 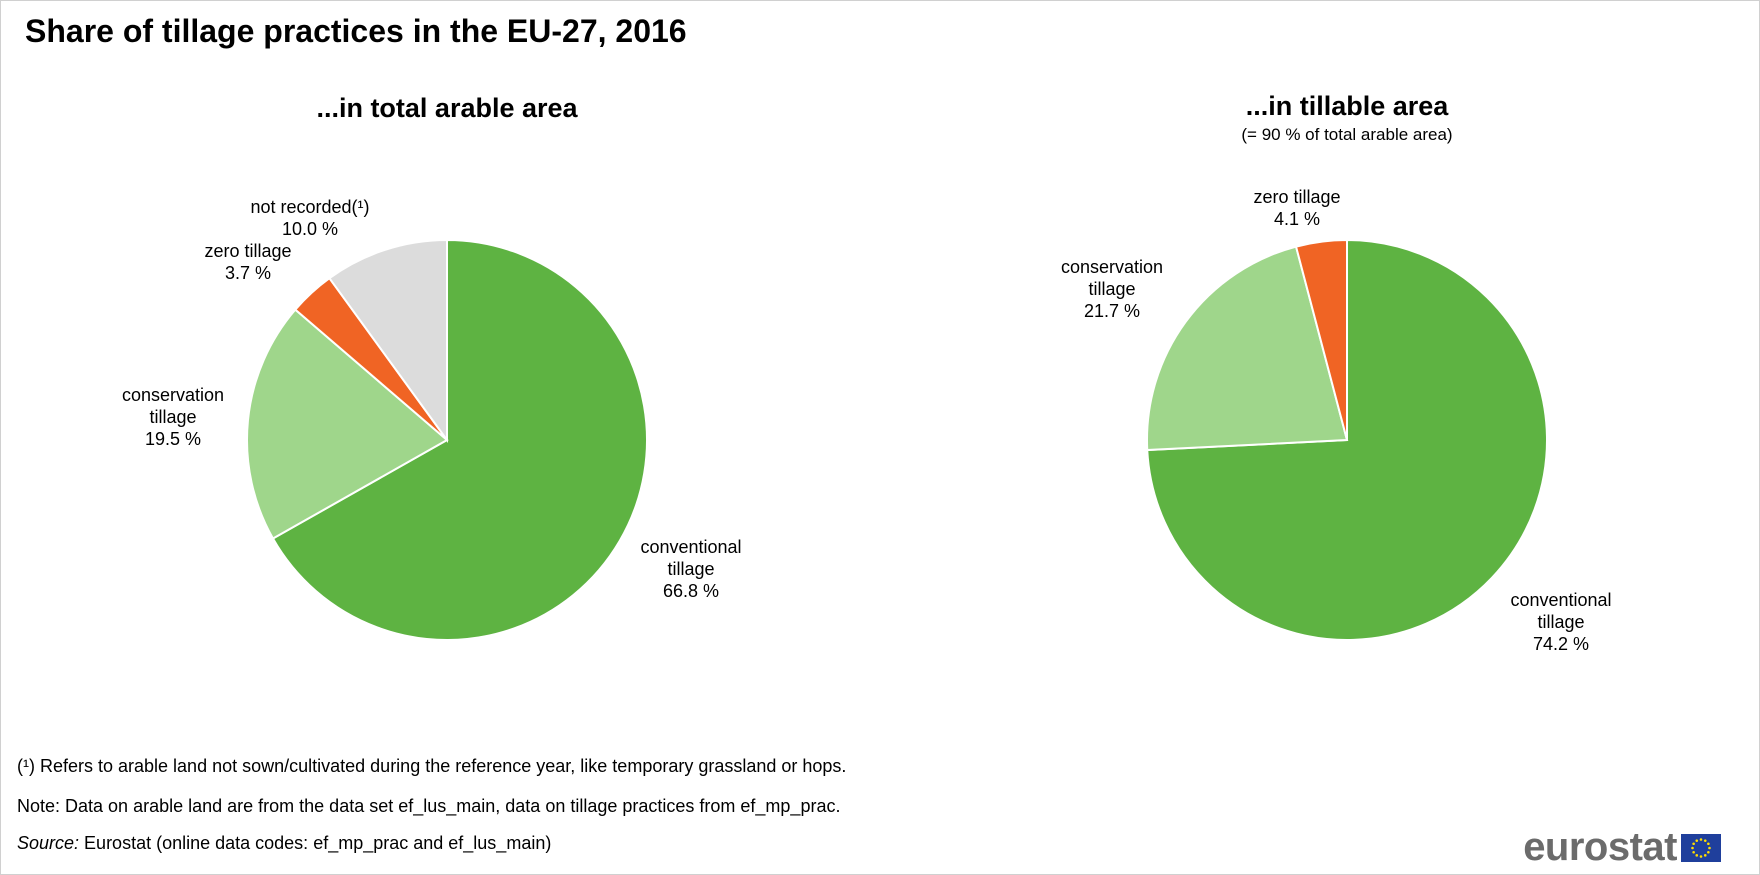 What do you see at coordinates (1701, 847) in the screenshot?
I see `eu-flag-icon` at bounding box center [1701, 847].